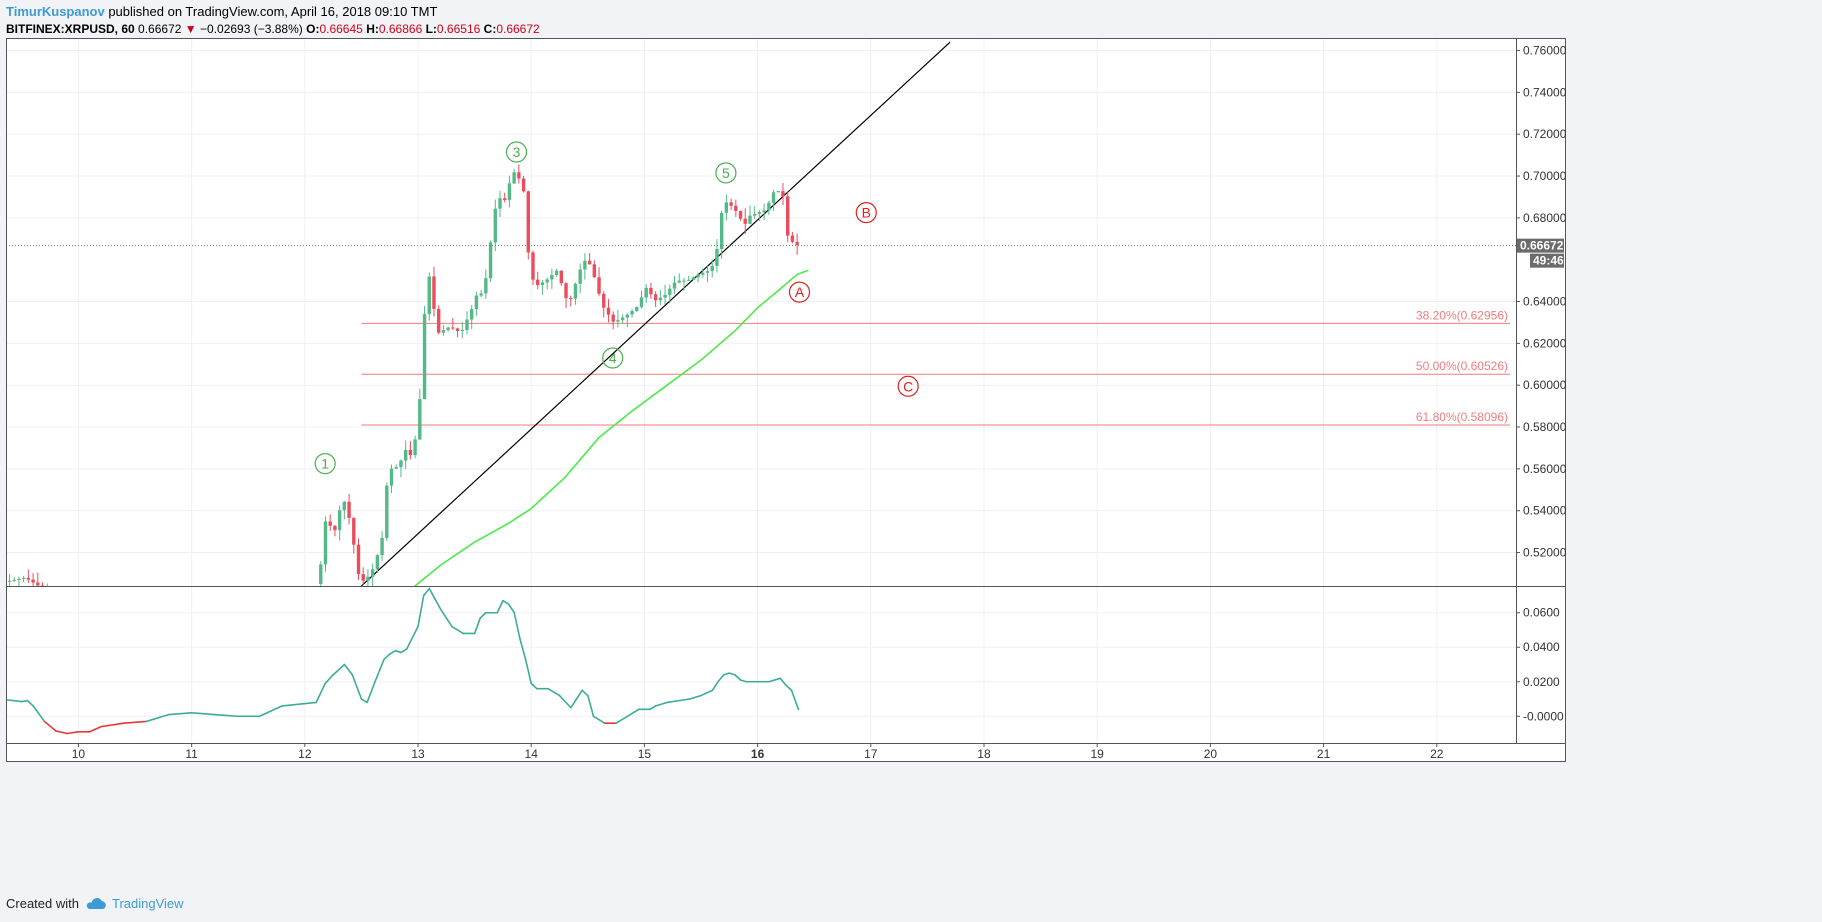 This screenshot has height=922, width=1822. Describe the element at coordinates (871, 754) in the screenshot. I see `time-tick-label: 17` at that location.